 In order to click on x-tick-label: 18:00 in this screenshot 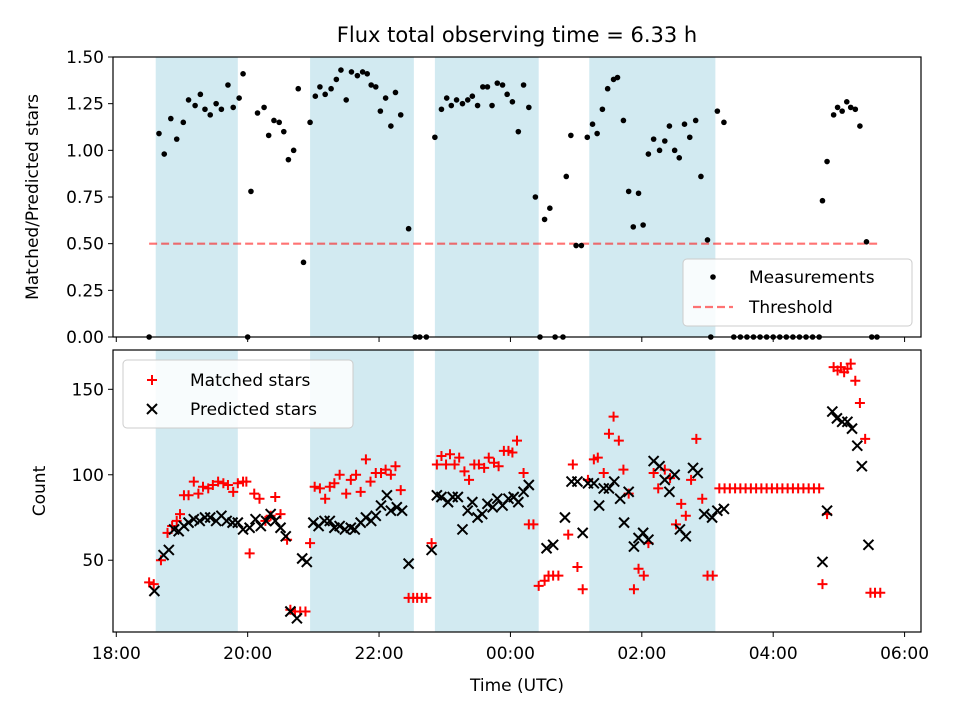, I will do `click(116, 654)`.